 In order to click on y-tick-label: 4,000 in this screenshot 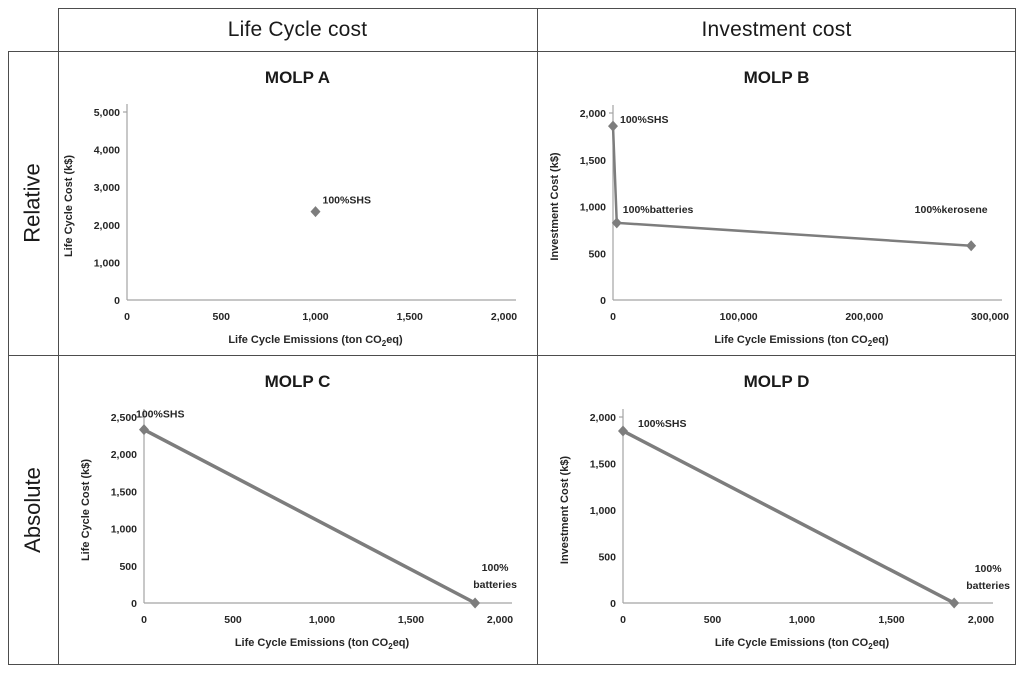, I will do `click(107, 151)`.